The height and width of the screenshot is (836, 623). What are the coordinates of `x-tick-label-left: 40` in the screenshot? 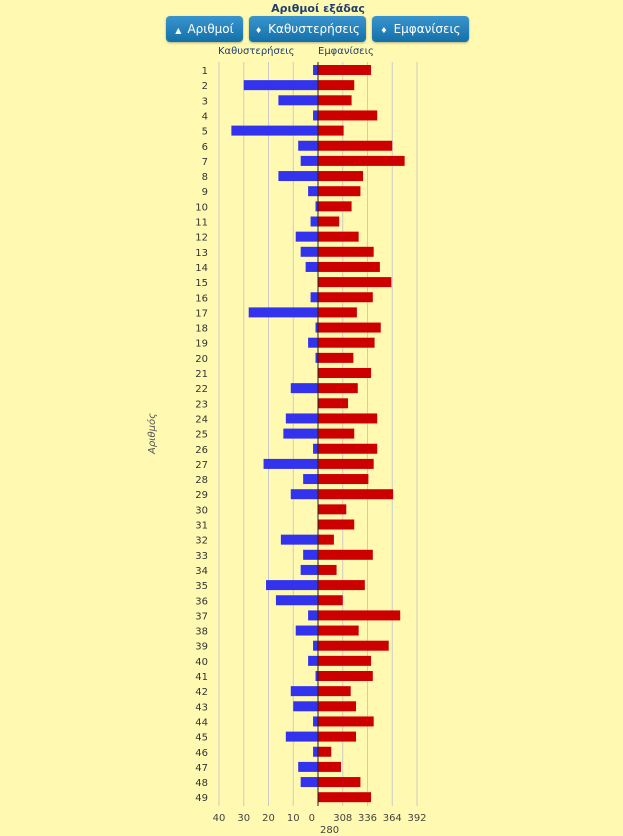 It's located at (219, 818).